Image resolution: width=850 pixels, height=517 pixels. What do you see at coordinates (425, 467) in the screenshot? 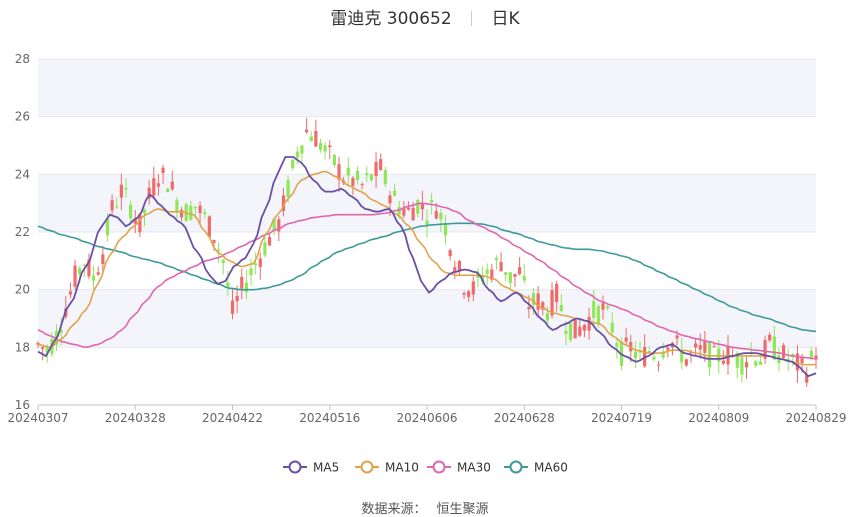
I see `legend: MA5 MA10 MA30 MA60` at bounding box center [425, 467].